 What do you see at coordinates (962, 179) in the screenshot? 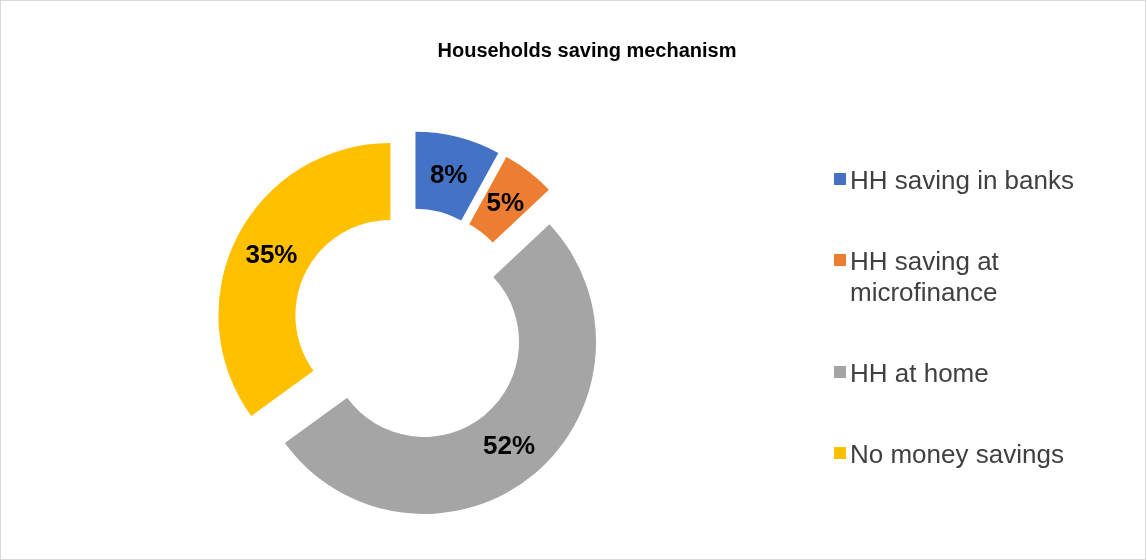
I see `legend-label: HH saving in banks` at bounding box center [962, 179].